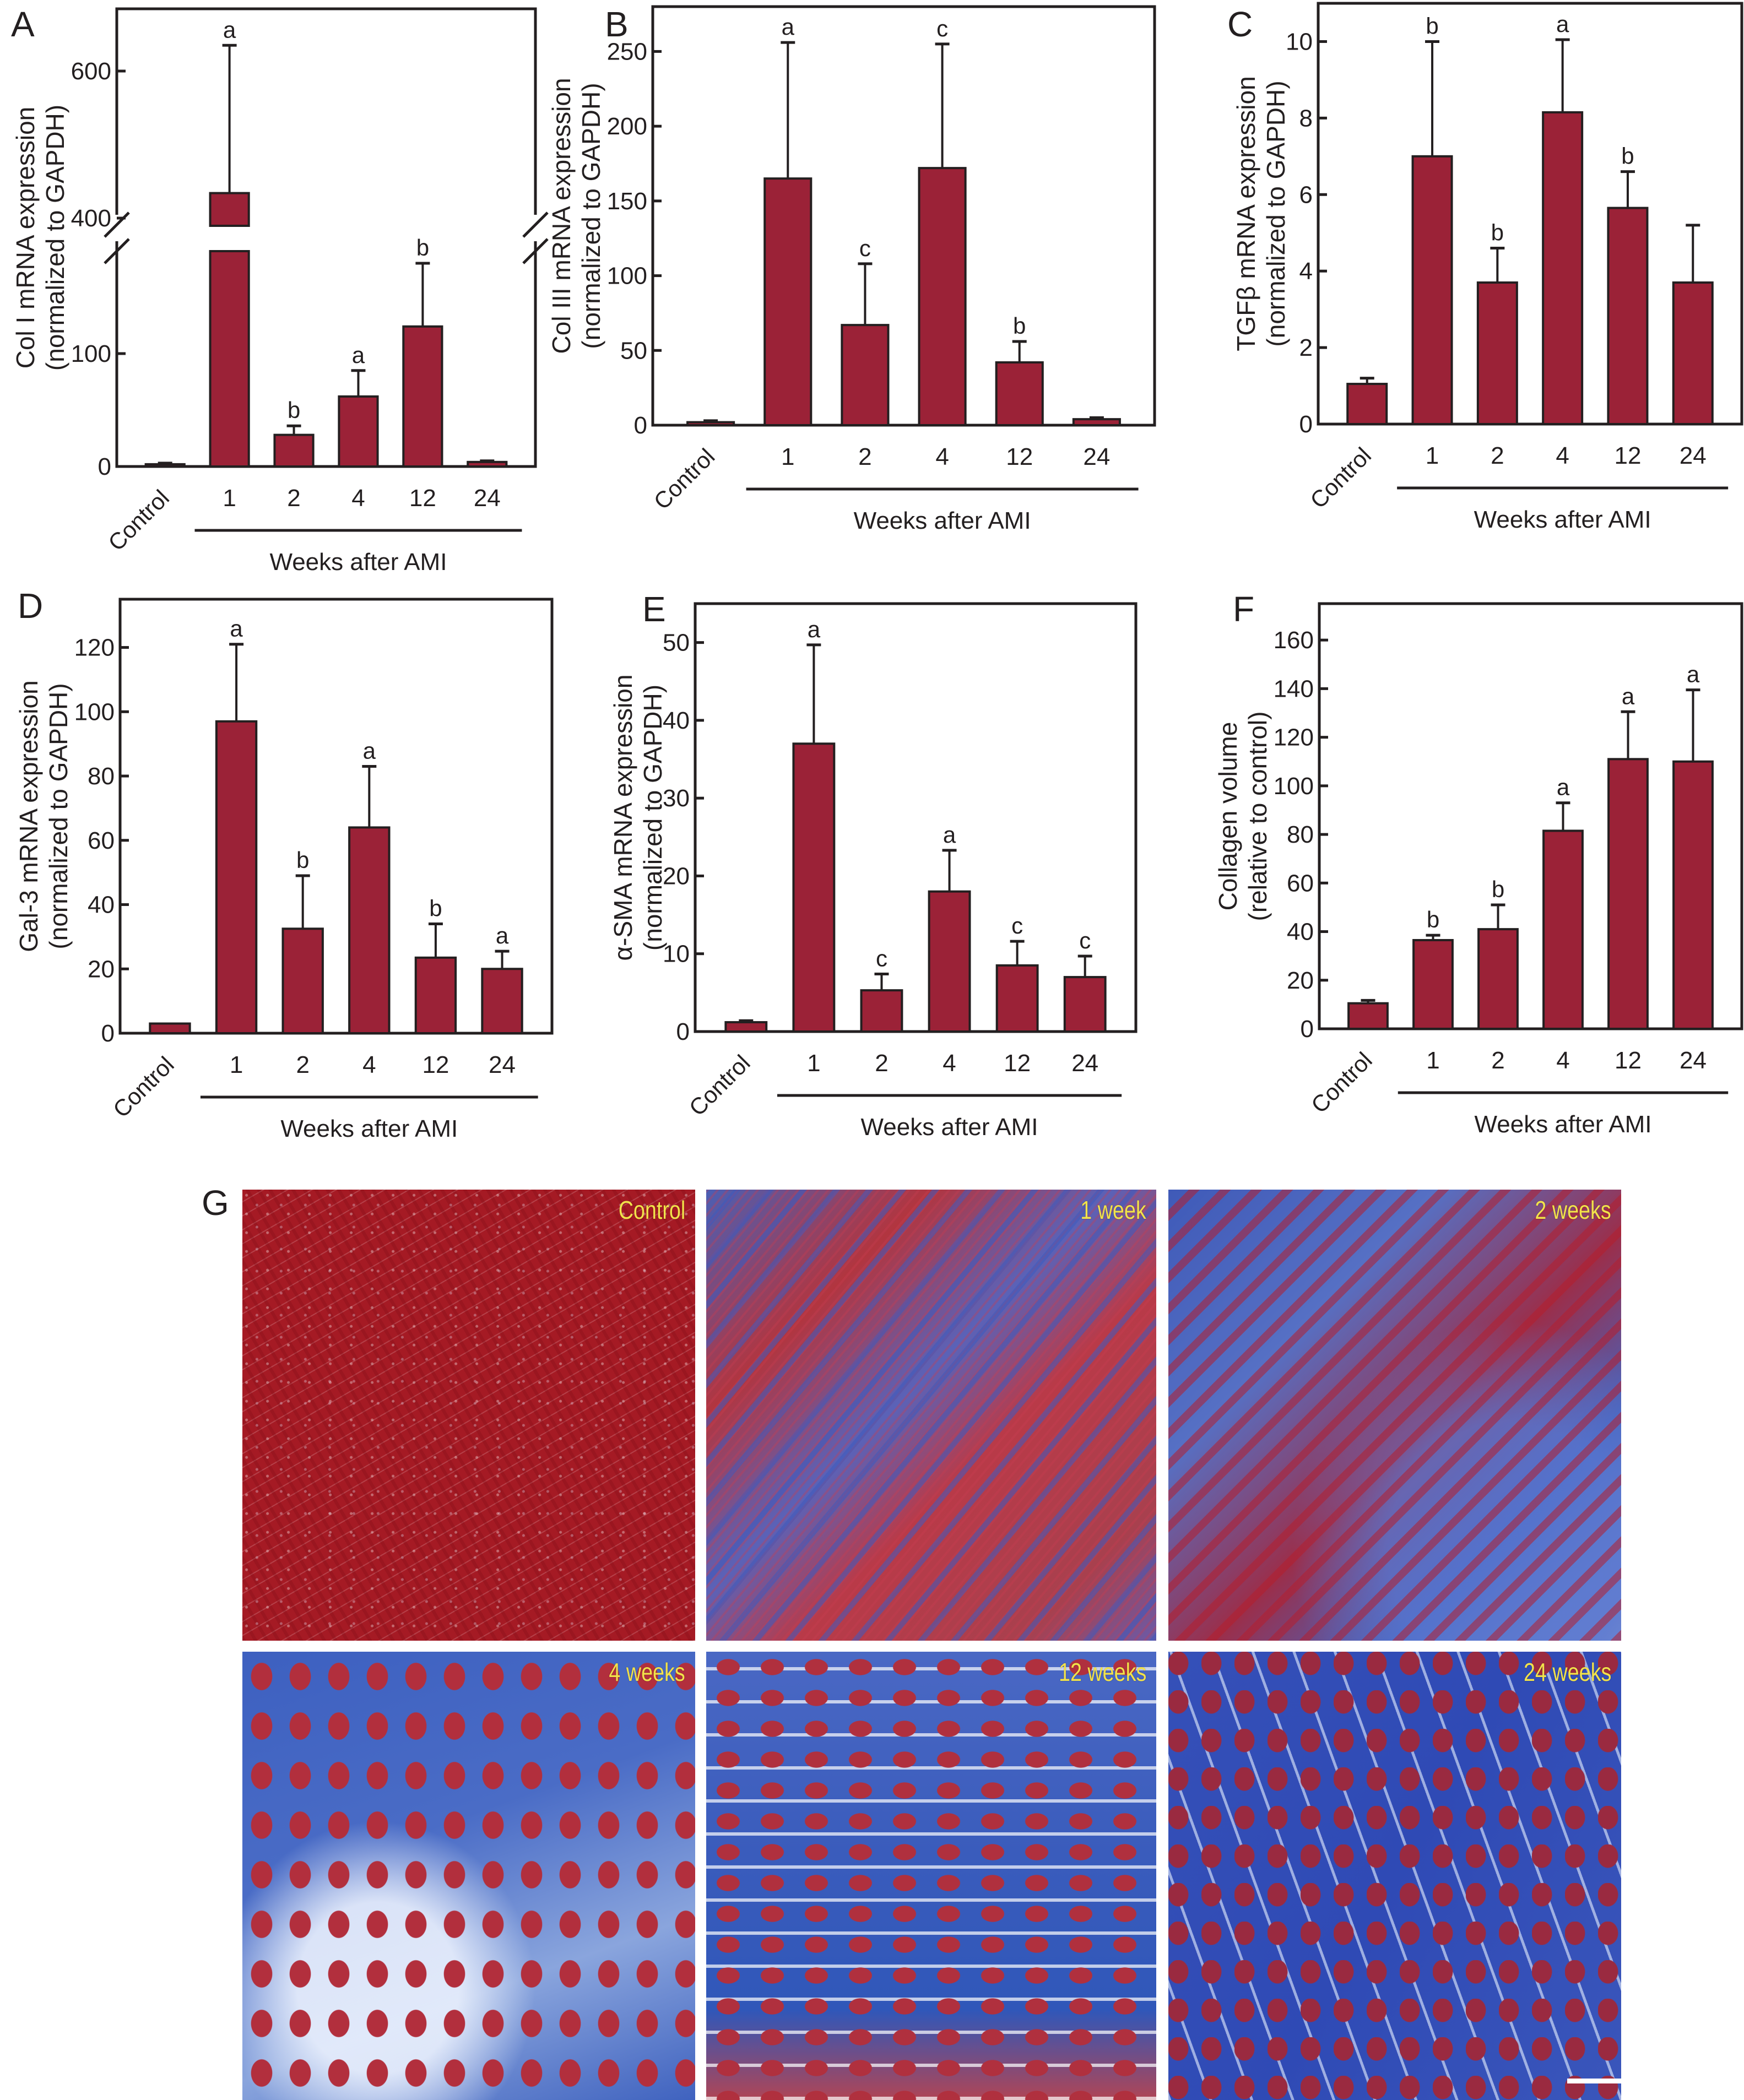 The image size is (1744, 2100). What do you see at coordinates (1294, 689) in the screenshot?
I see `y-tick-label: 140` at bounding box center [1294, 689].